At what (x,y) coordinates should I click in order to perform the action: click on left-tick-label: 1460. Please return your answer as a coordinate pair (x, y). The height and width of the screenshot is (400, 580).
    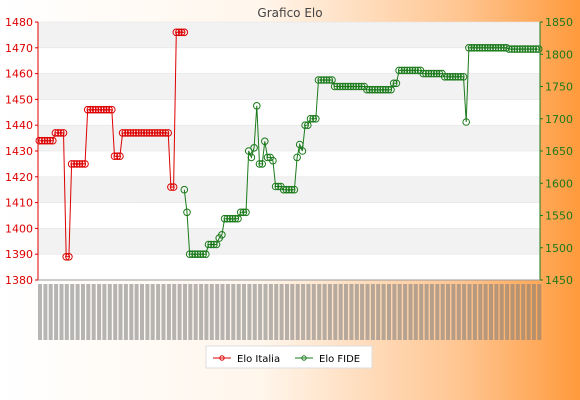
    Looking at the image, I should click on (19, 74).